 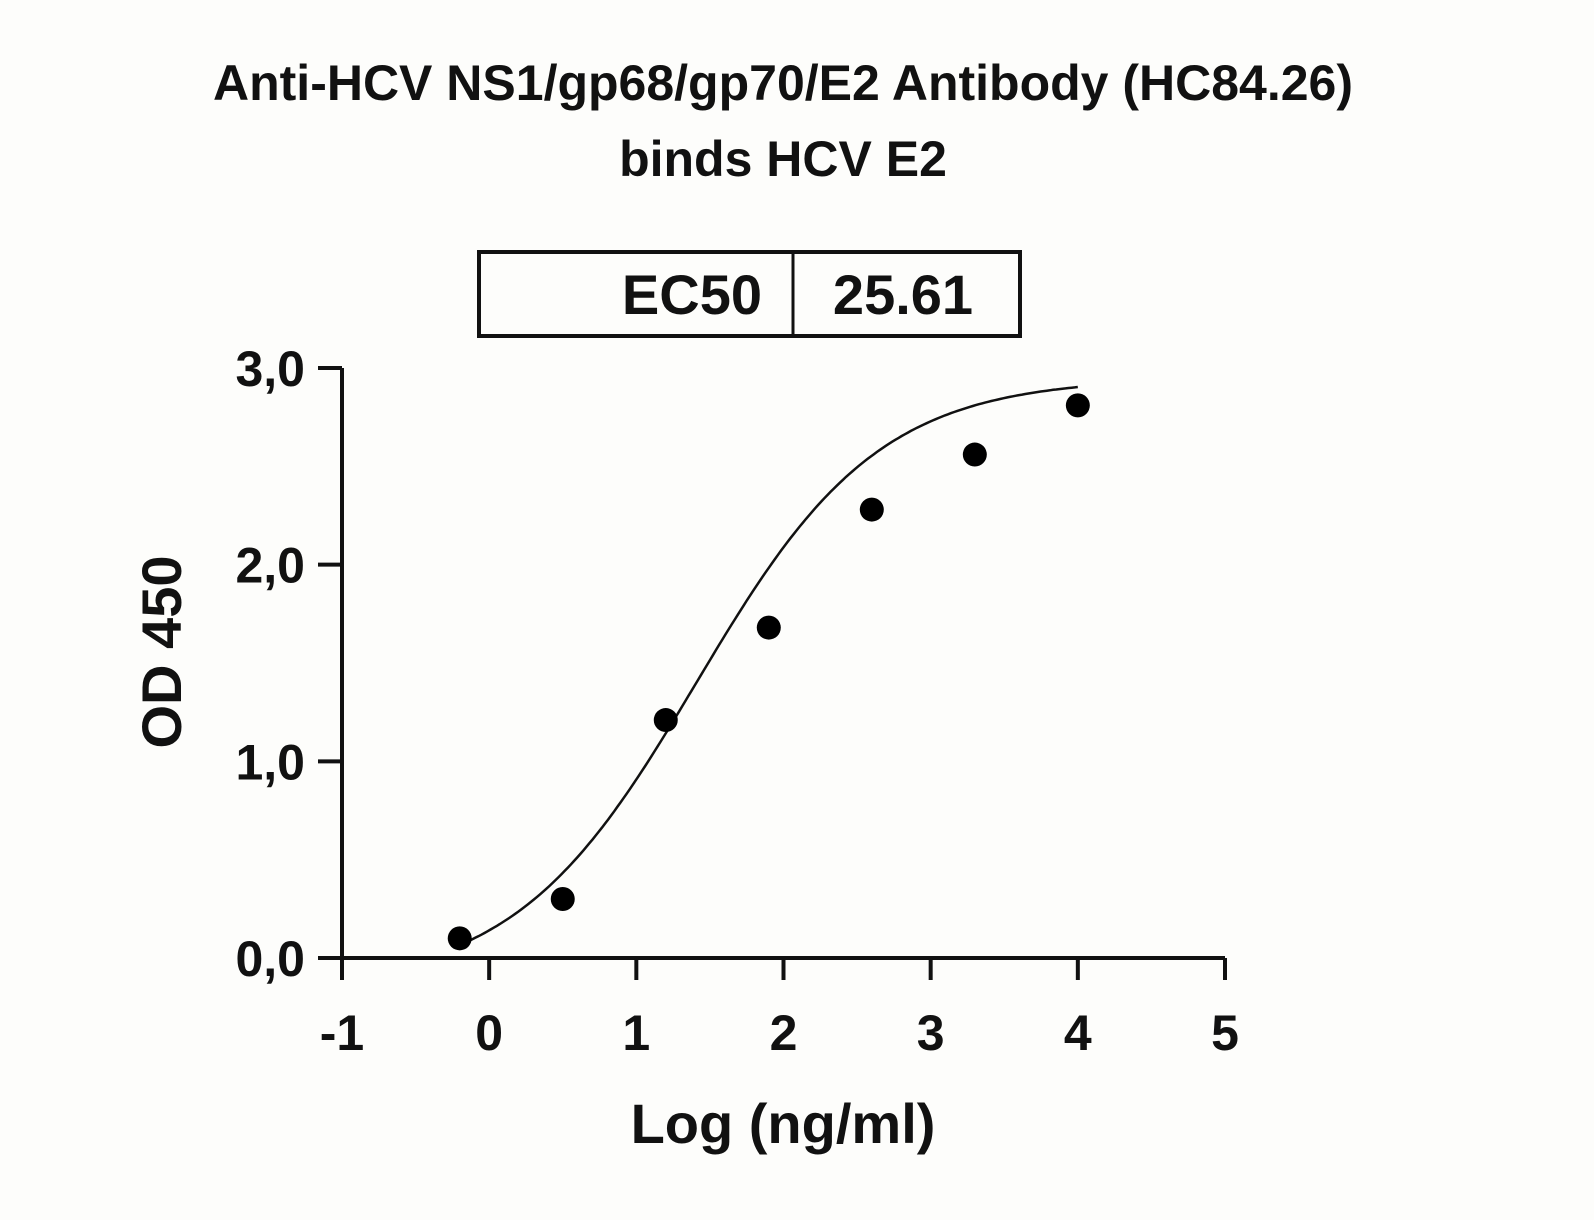 I want to click on y-tick-label: 2,0, so click(x=270, y=566).